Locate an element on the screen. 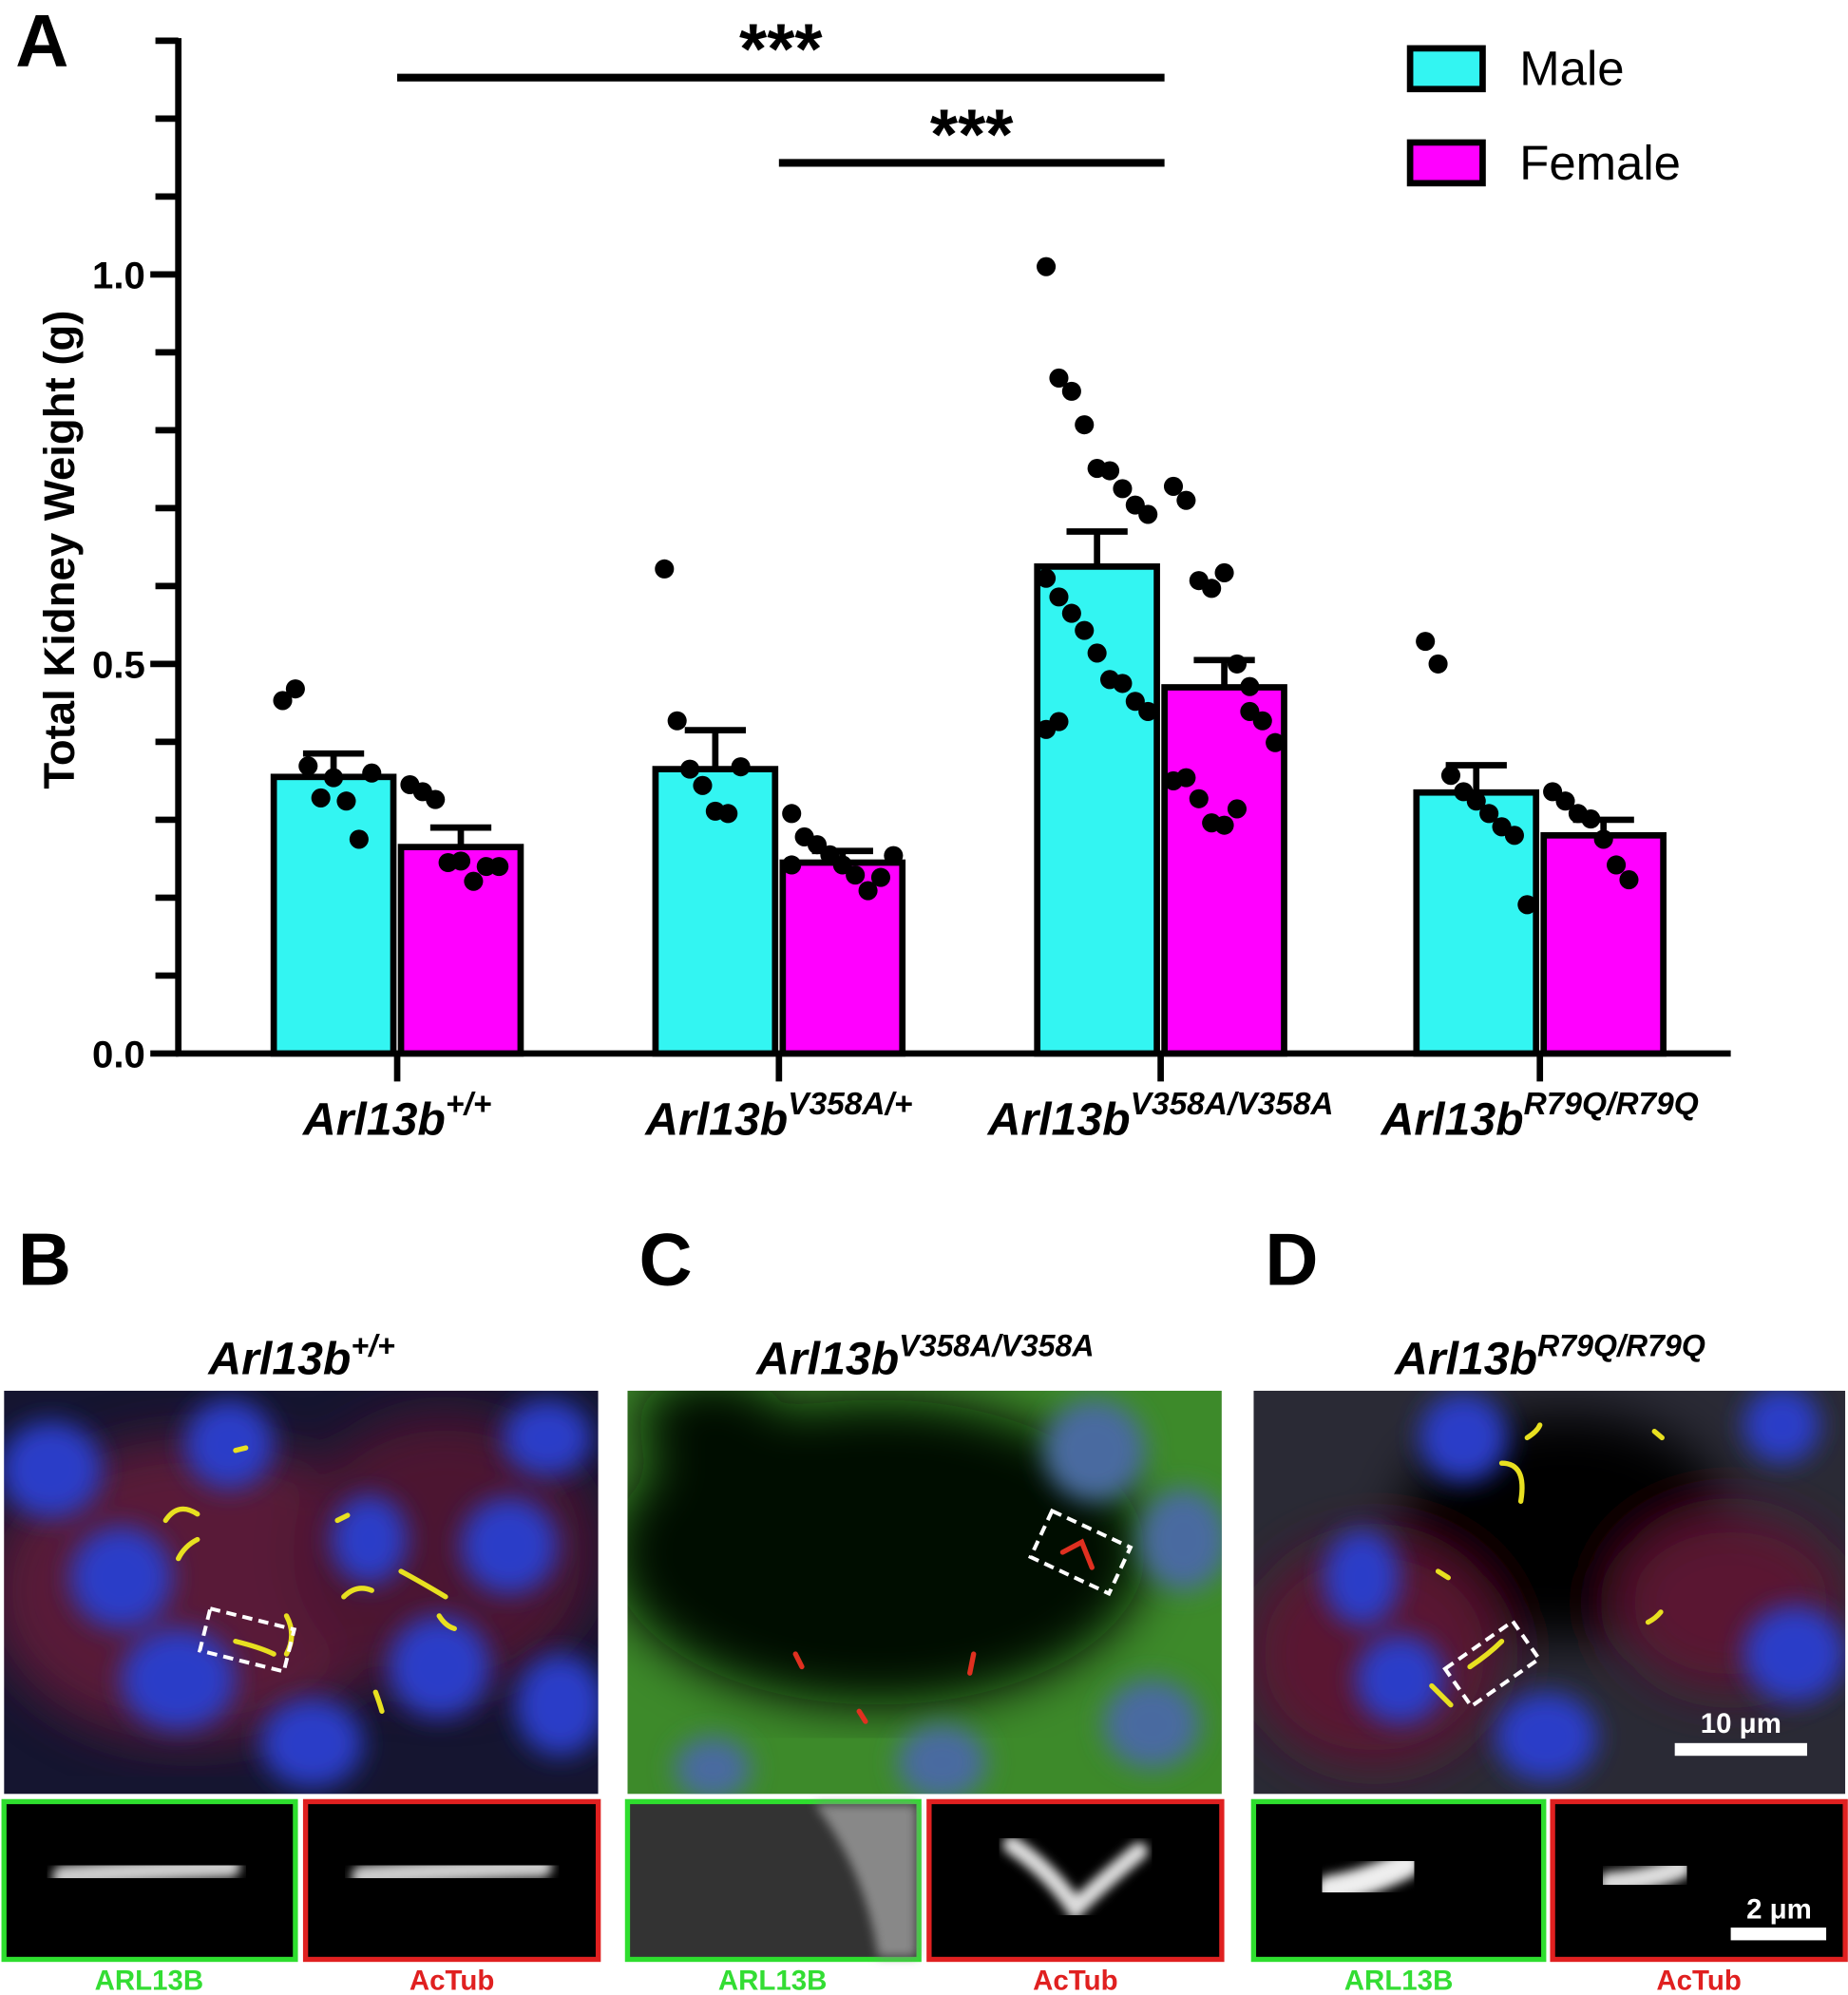  panel-label: A is located at coordinates (42, 42).